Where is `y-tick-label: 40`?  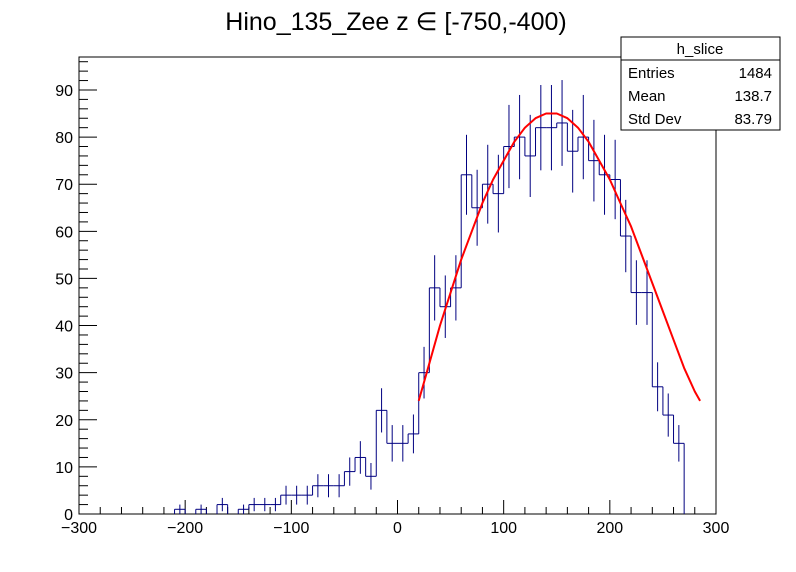 y-tick-label: 40 is located at coordinates (64, 327).